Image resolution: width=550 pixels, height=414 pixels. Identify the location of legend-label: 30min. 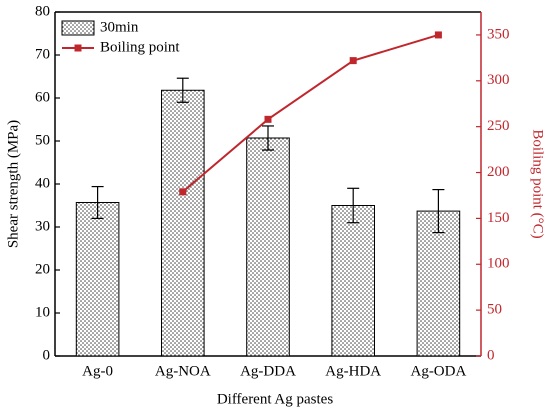
(119, 27).